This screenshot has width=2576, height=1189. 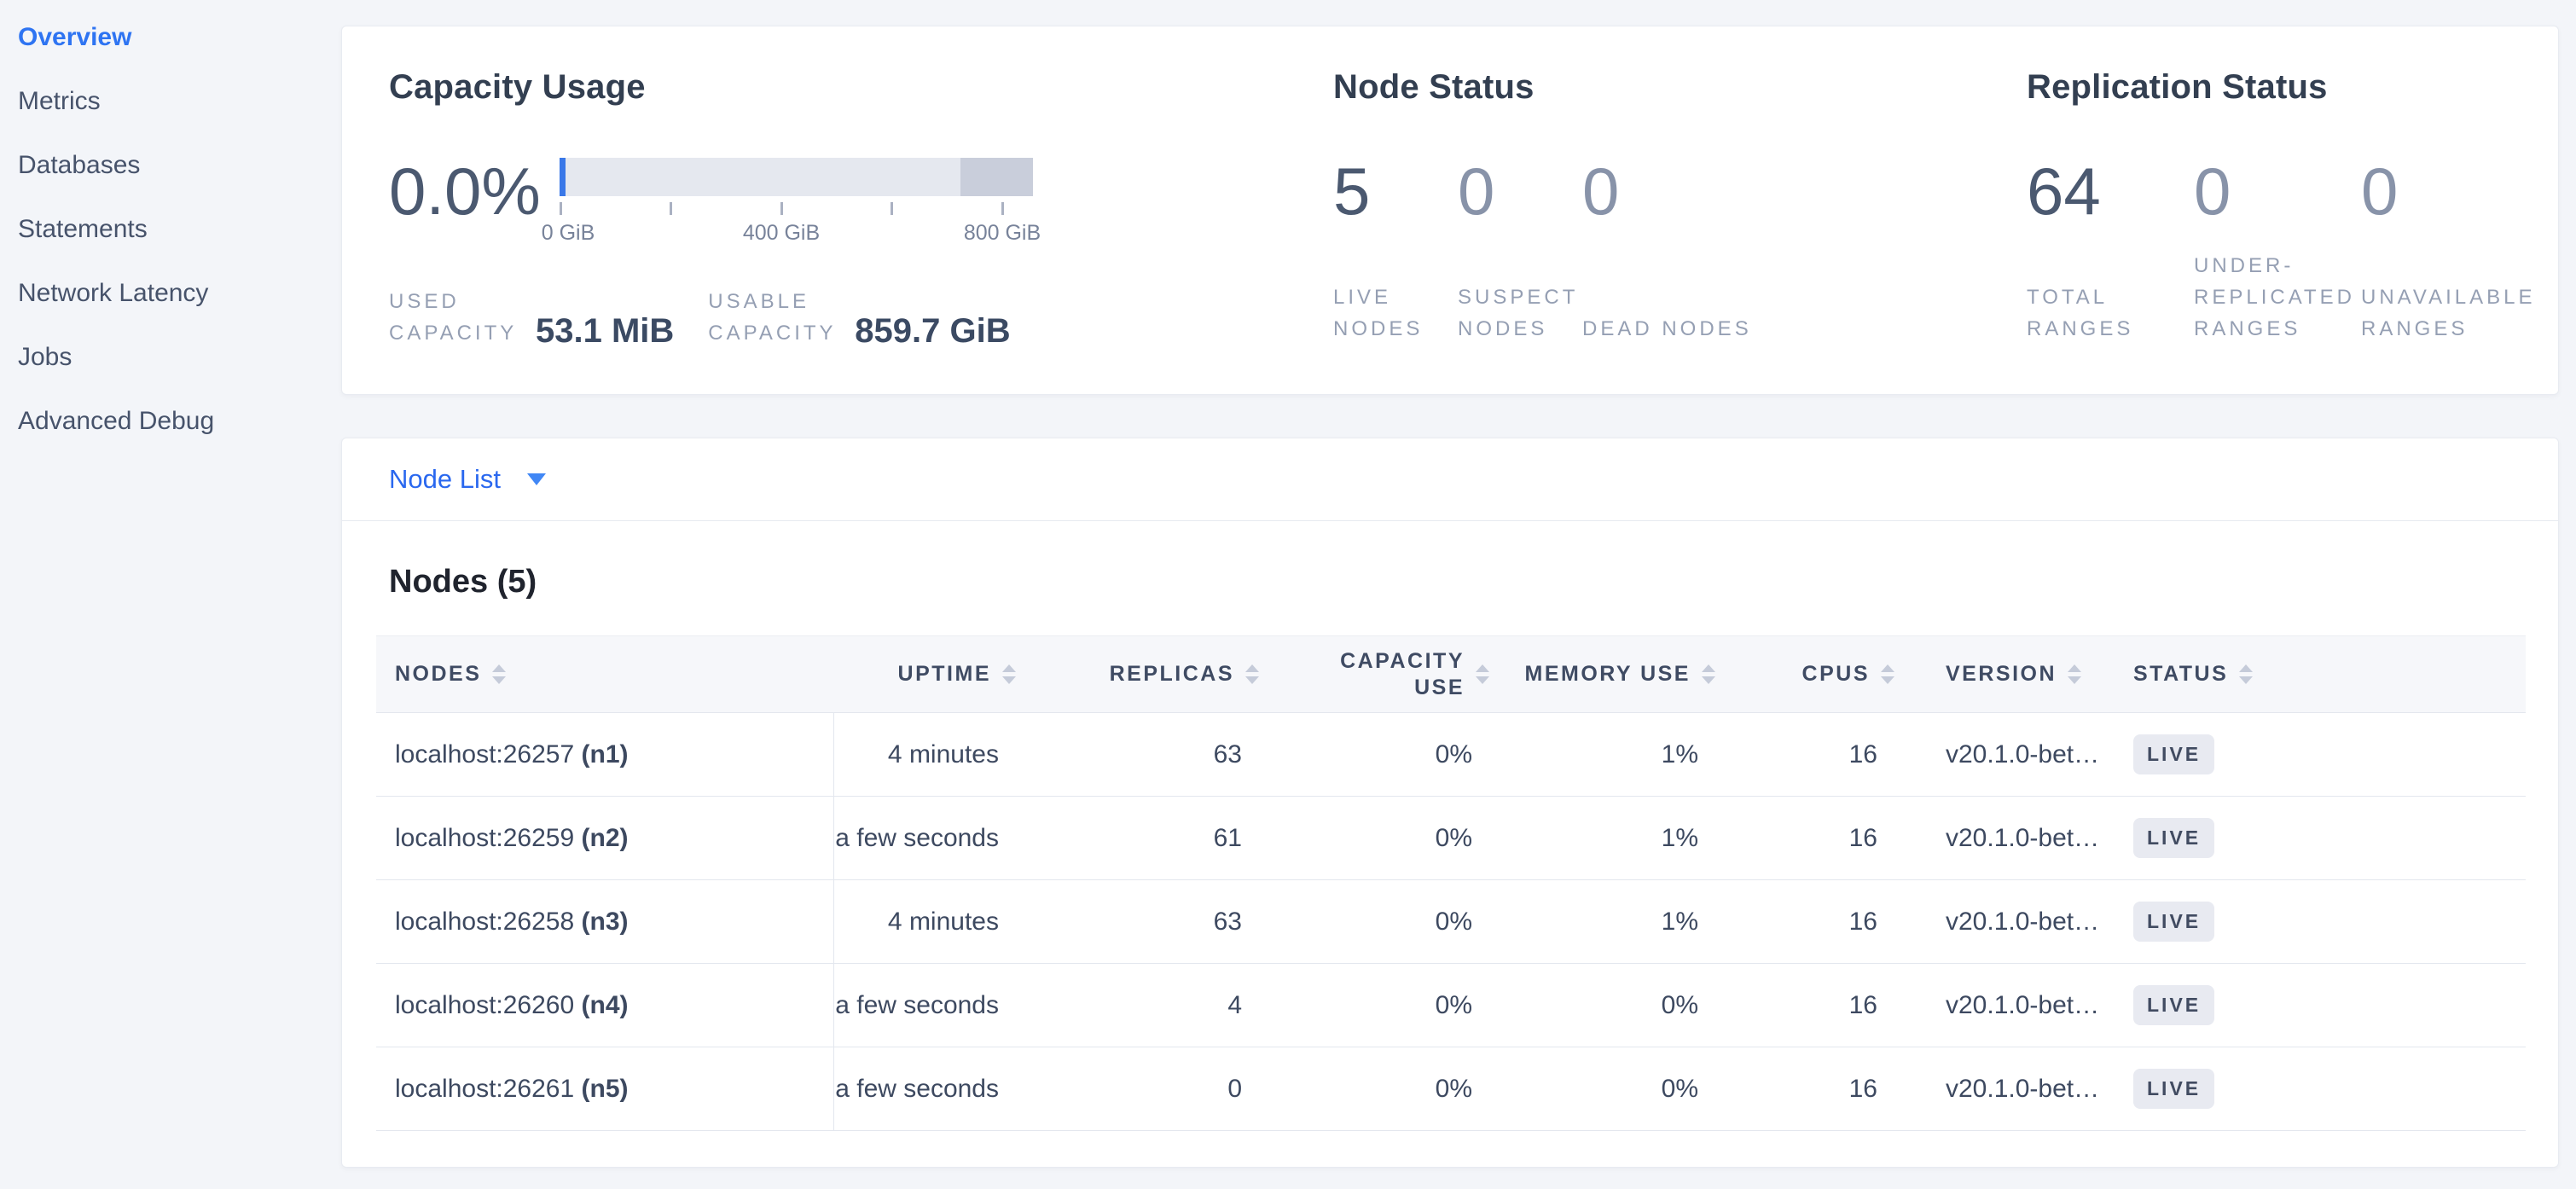 I want to click on sidebar-item-jobs: Jobs, so click(x=45, y=356).